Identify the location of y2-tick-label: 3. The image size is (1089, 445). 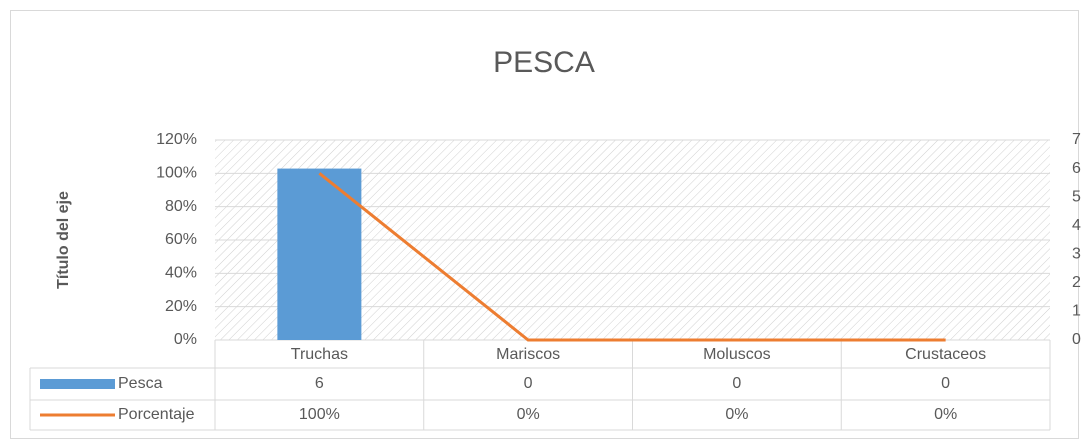
(1076, 254).